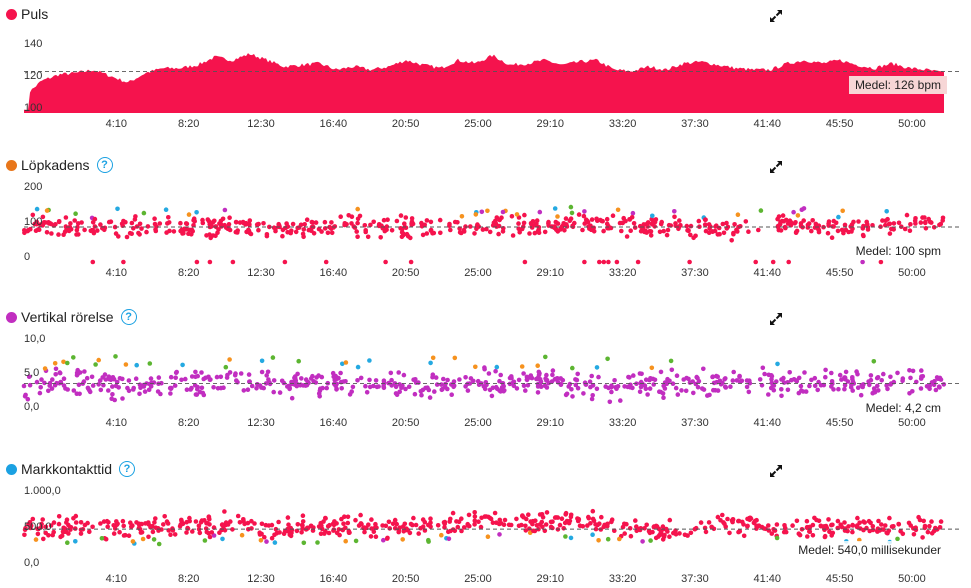  I want to click on pulse-expand-icon, so click(776, 16).